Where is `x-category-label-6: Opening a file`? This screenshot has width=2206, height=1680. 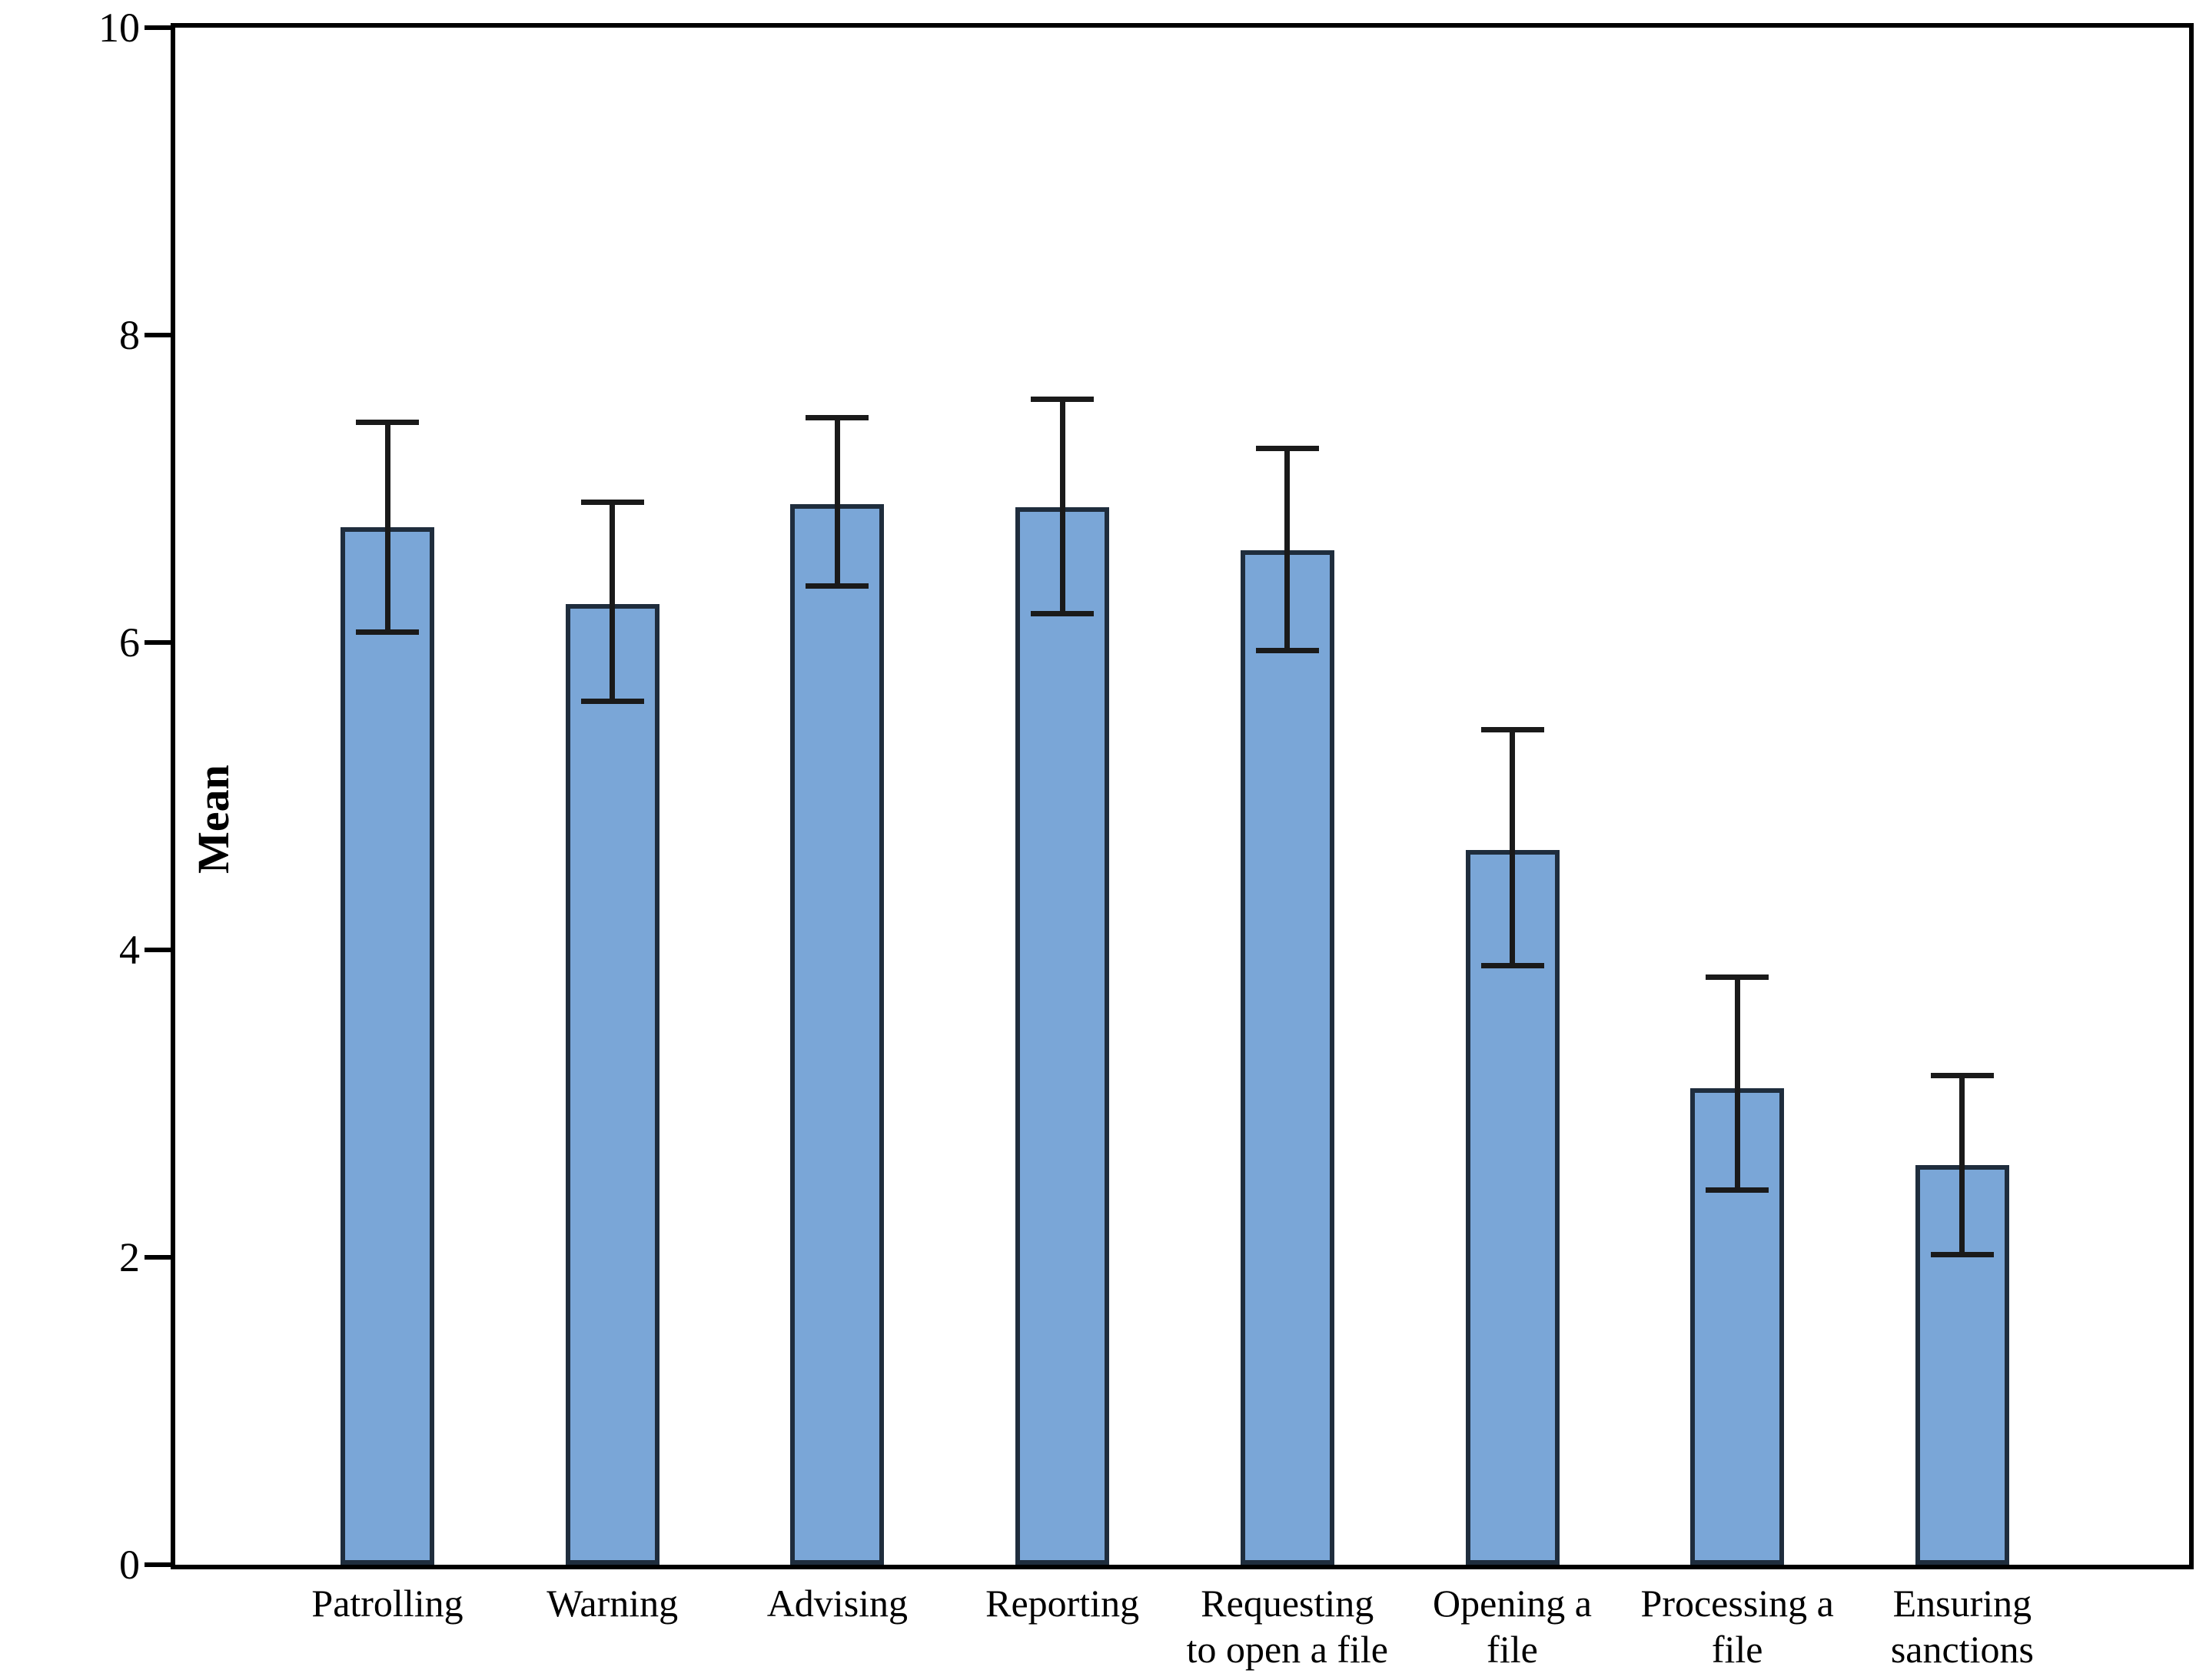 x-category-label-6: Opening a file is located at coordinates (1512, 1627).